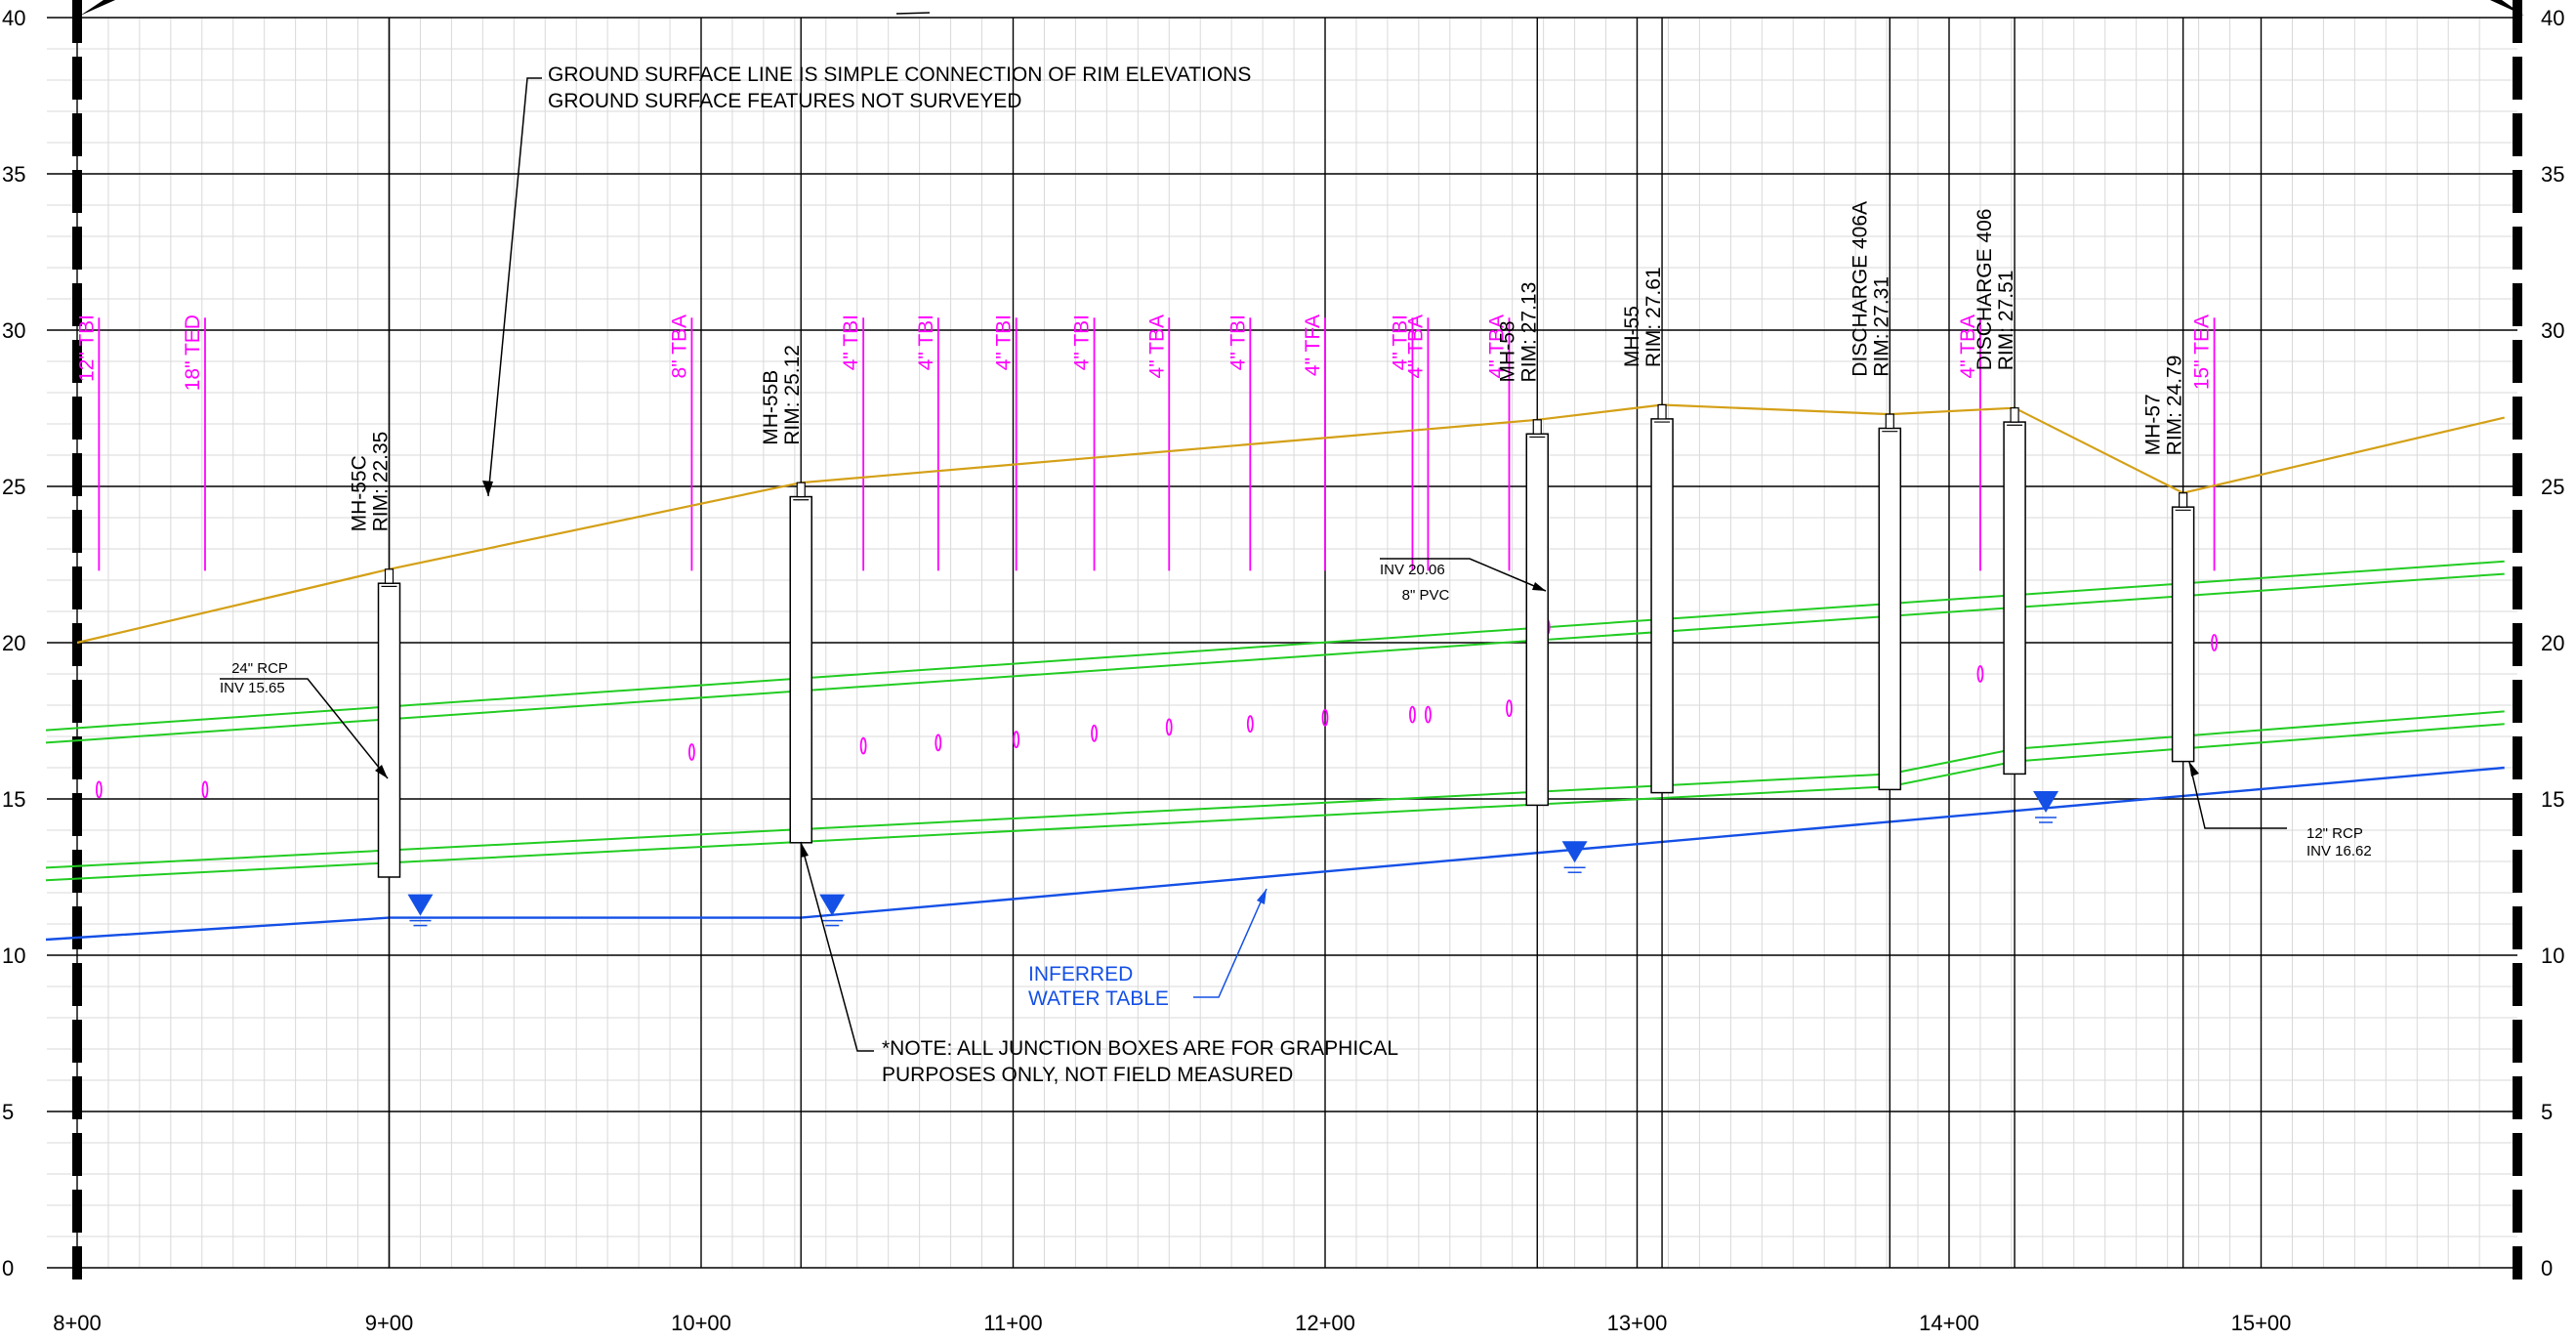 The width and height of the screenshot is (2576, 1342). I want to click on pvc8-callout: 8" PVC INV 20.06, so click(1463, 581).